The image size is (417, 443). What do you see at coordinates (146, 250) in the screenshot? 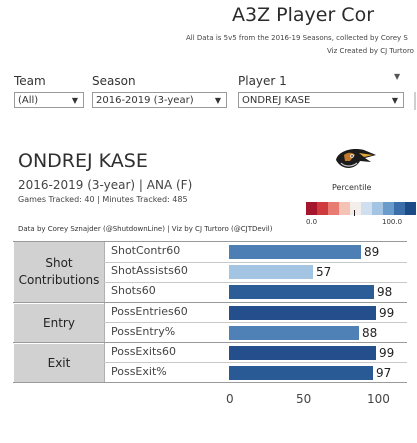
I see `metric-label: ShotContr60` at bounding box center [146, 250].